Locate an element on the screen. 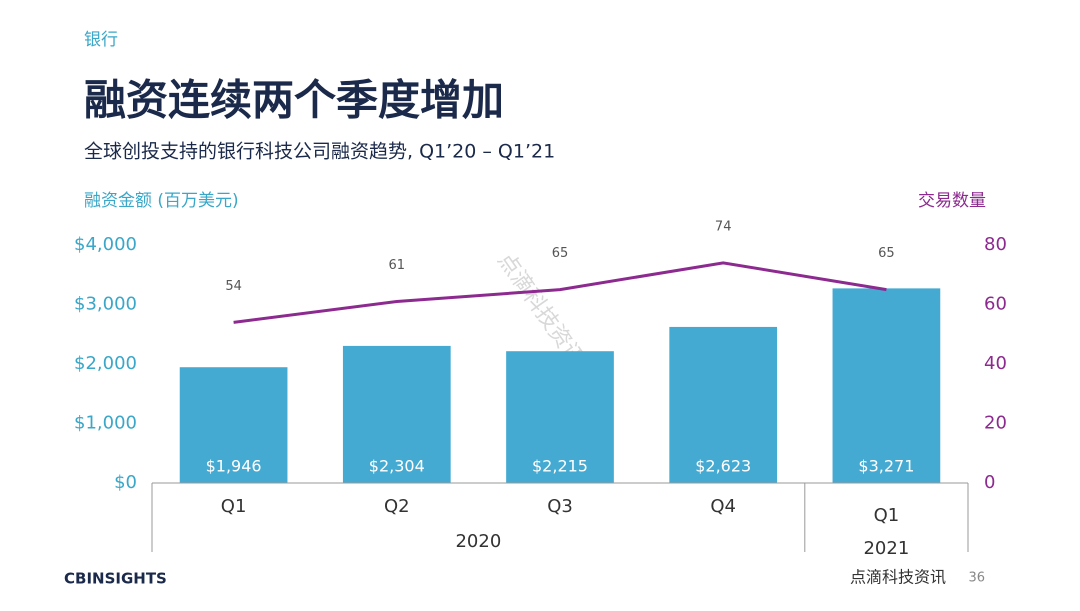 The height and width of the screenshot is (611, 1080). line-value-label: 61 is located at coordinates (397, 265).